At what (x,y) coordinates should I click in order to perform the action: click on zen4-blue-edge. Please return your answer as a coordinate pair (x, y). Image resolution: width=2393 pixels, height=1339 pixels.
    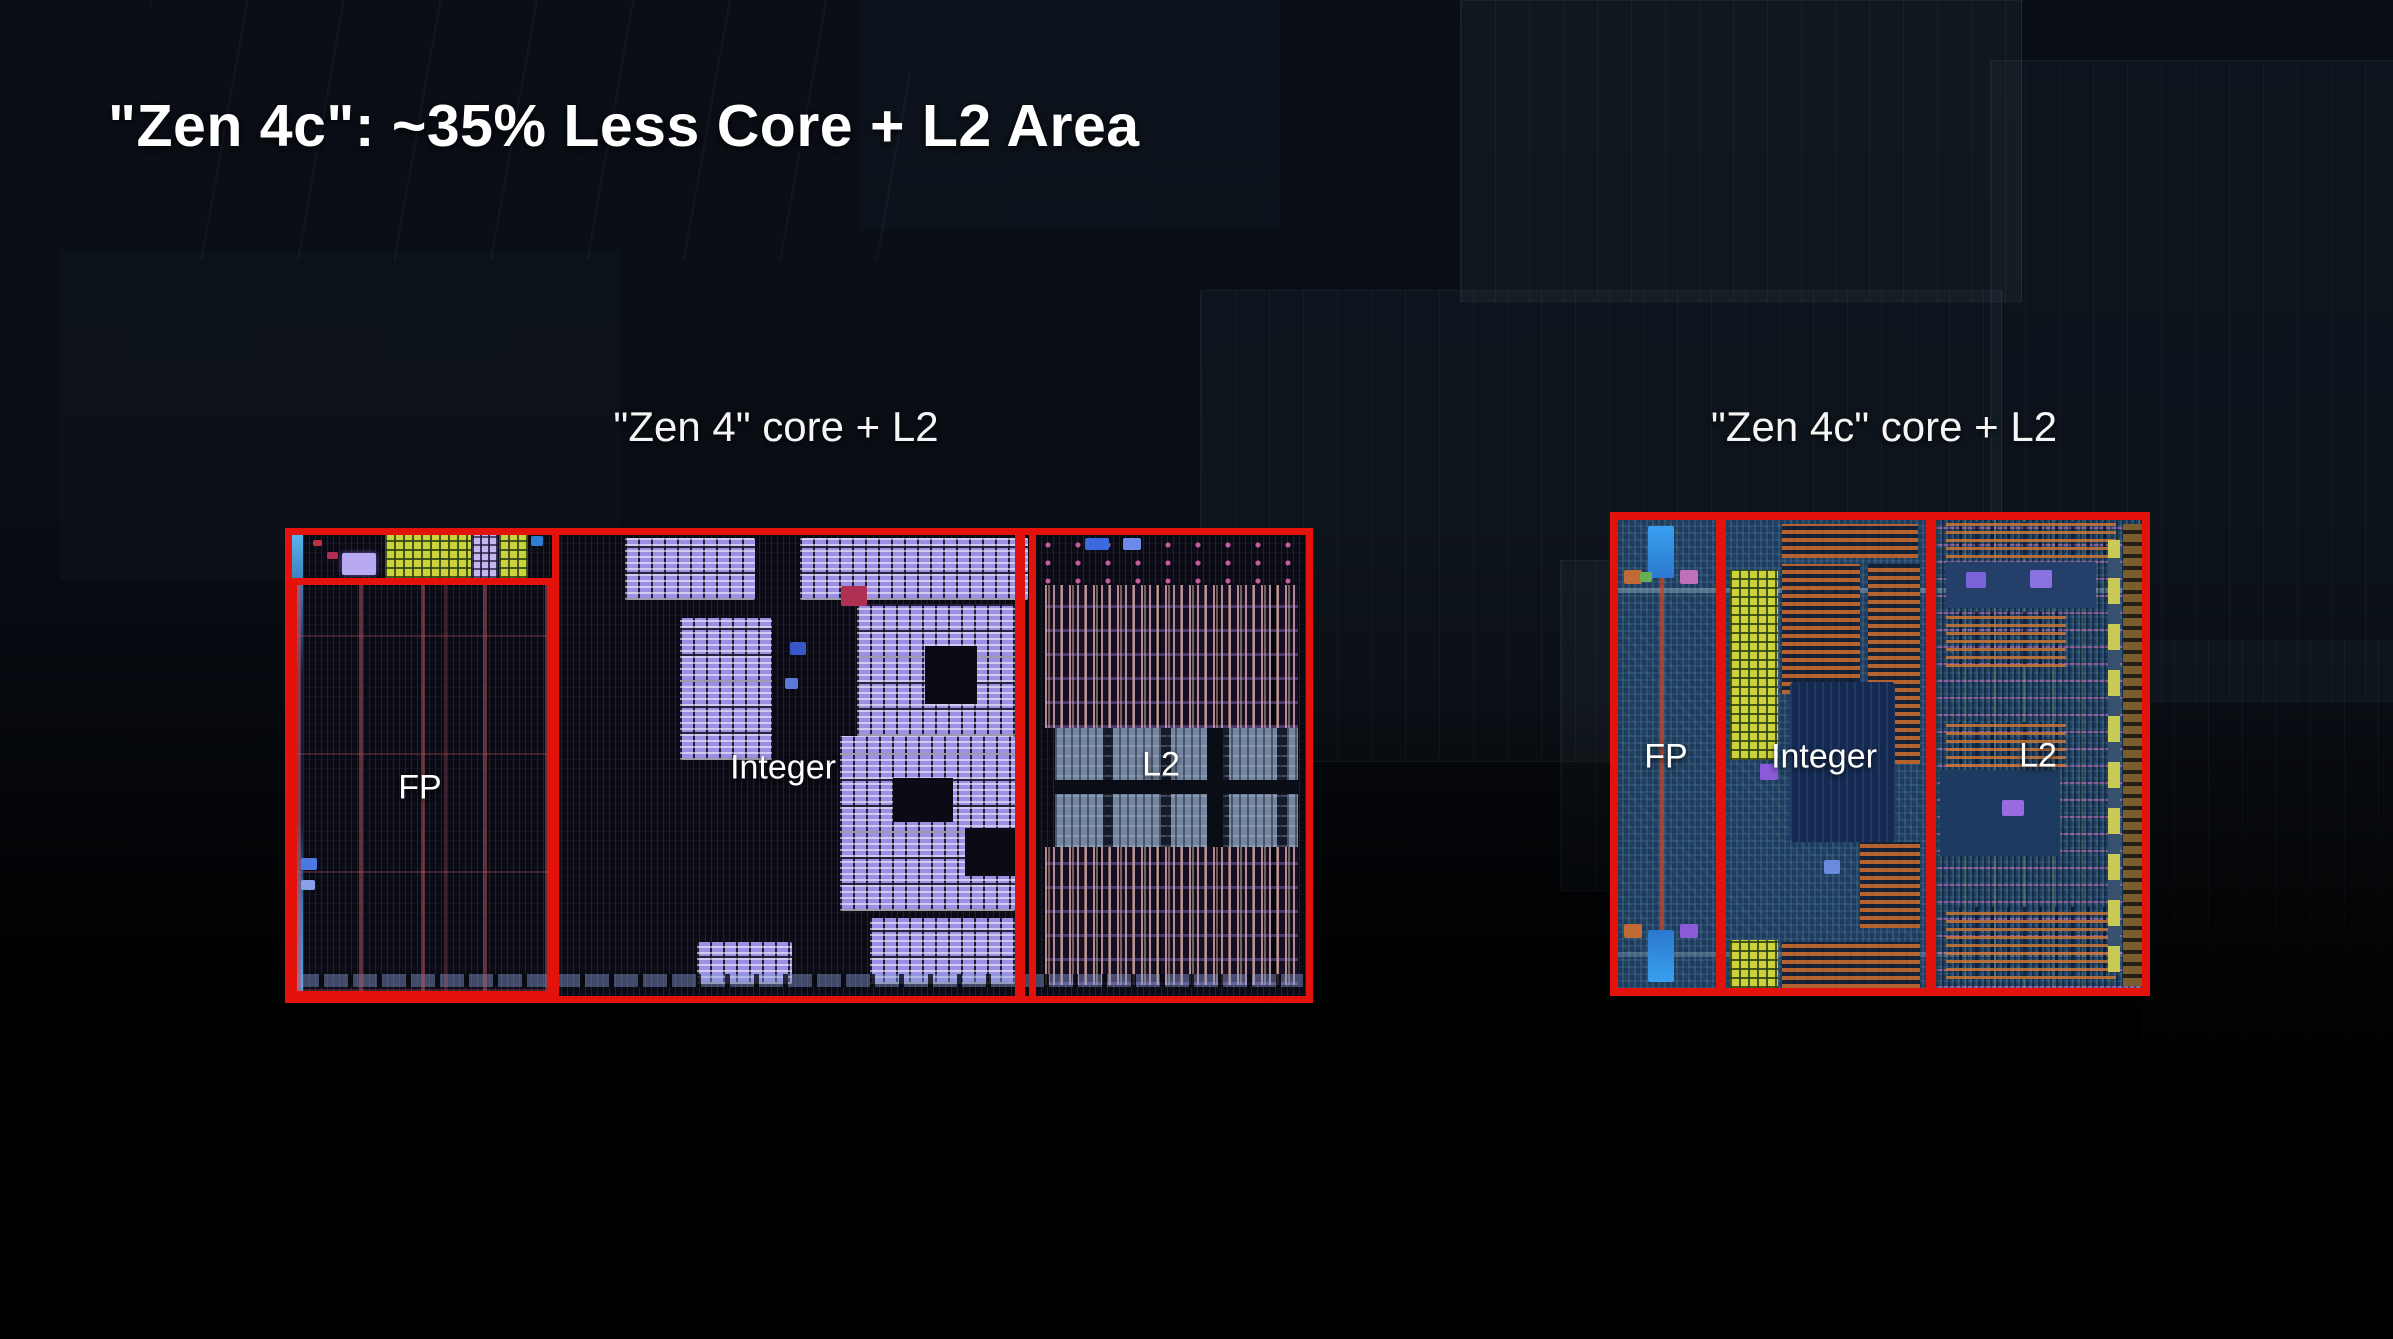
    Looking at the image, I should click on (296, 765).